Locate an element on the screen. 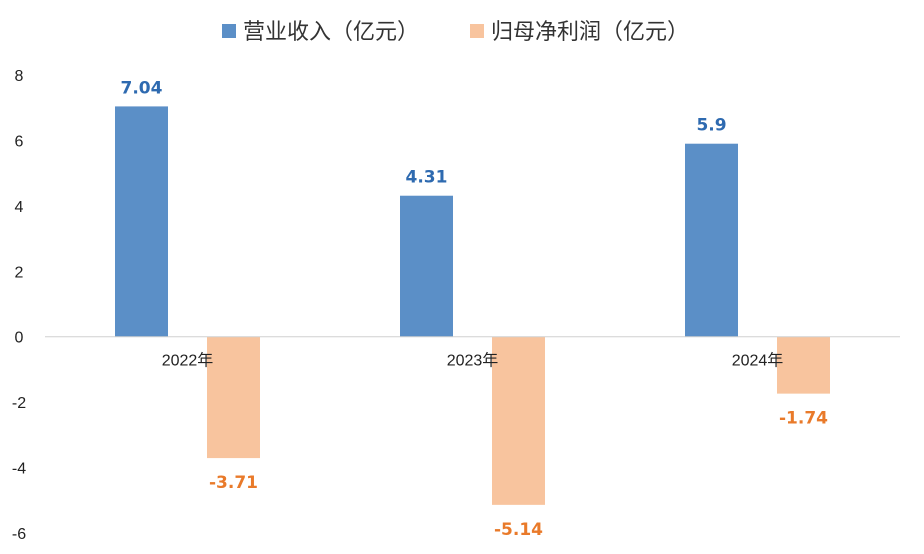 The height and width of the screenshot is (554, 924). y-tick-label: -6 is located at coordinates (19, 534).